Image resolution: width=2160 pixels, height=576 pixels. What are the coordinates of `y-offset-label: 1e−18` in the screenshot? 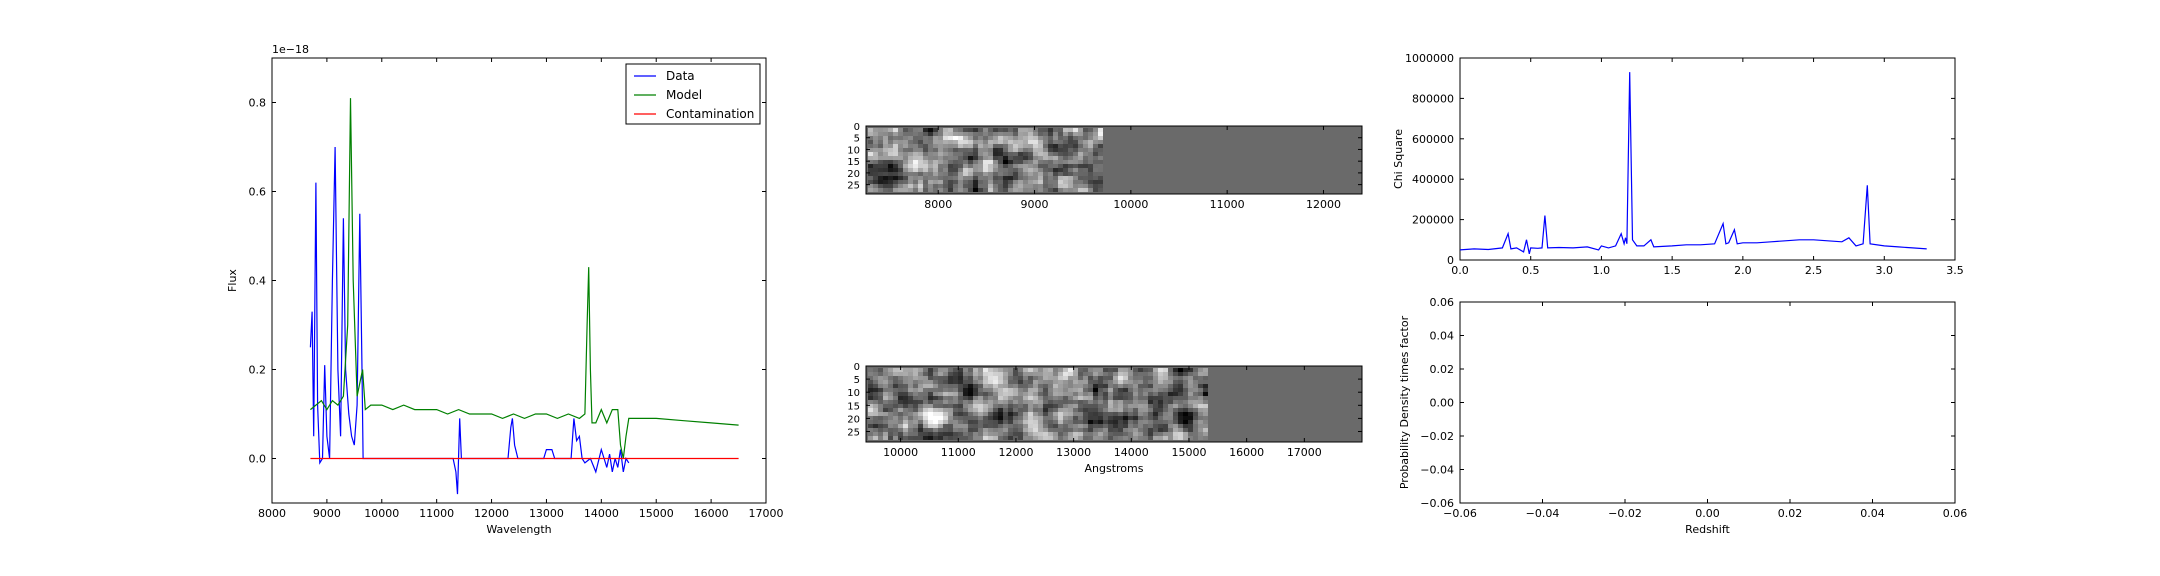 It's located at (290, 49).